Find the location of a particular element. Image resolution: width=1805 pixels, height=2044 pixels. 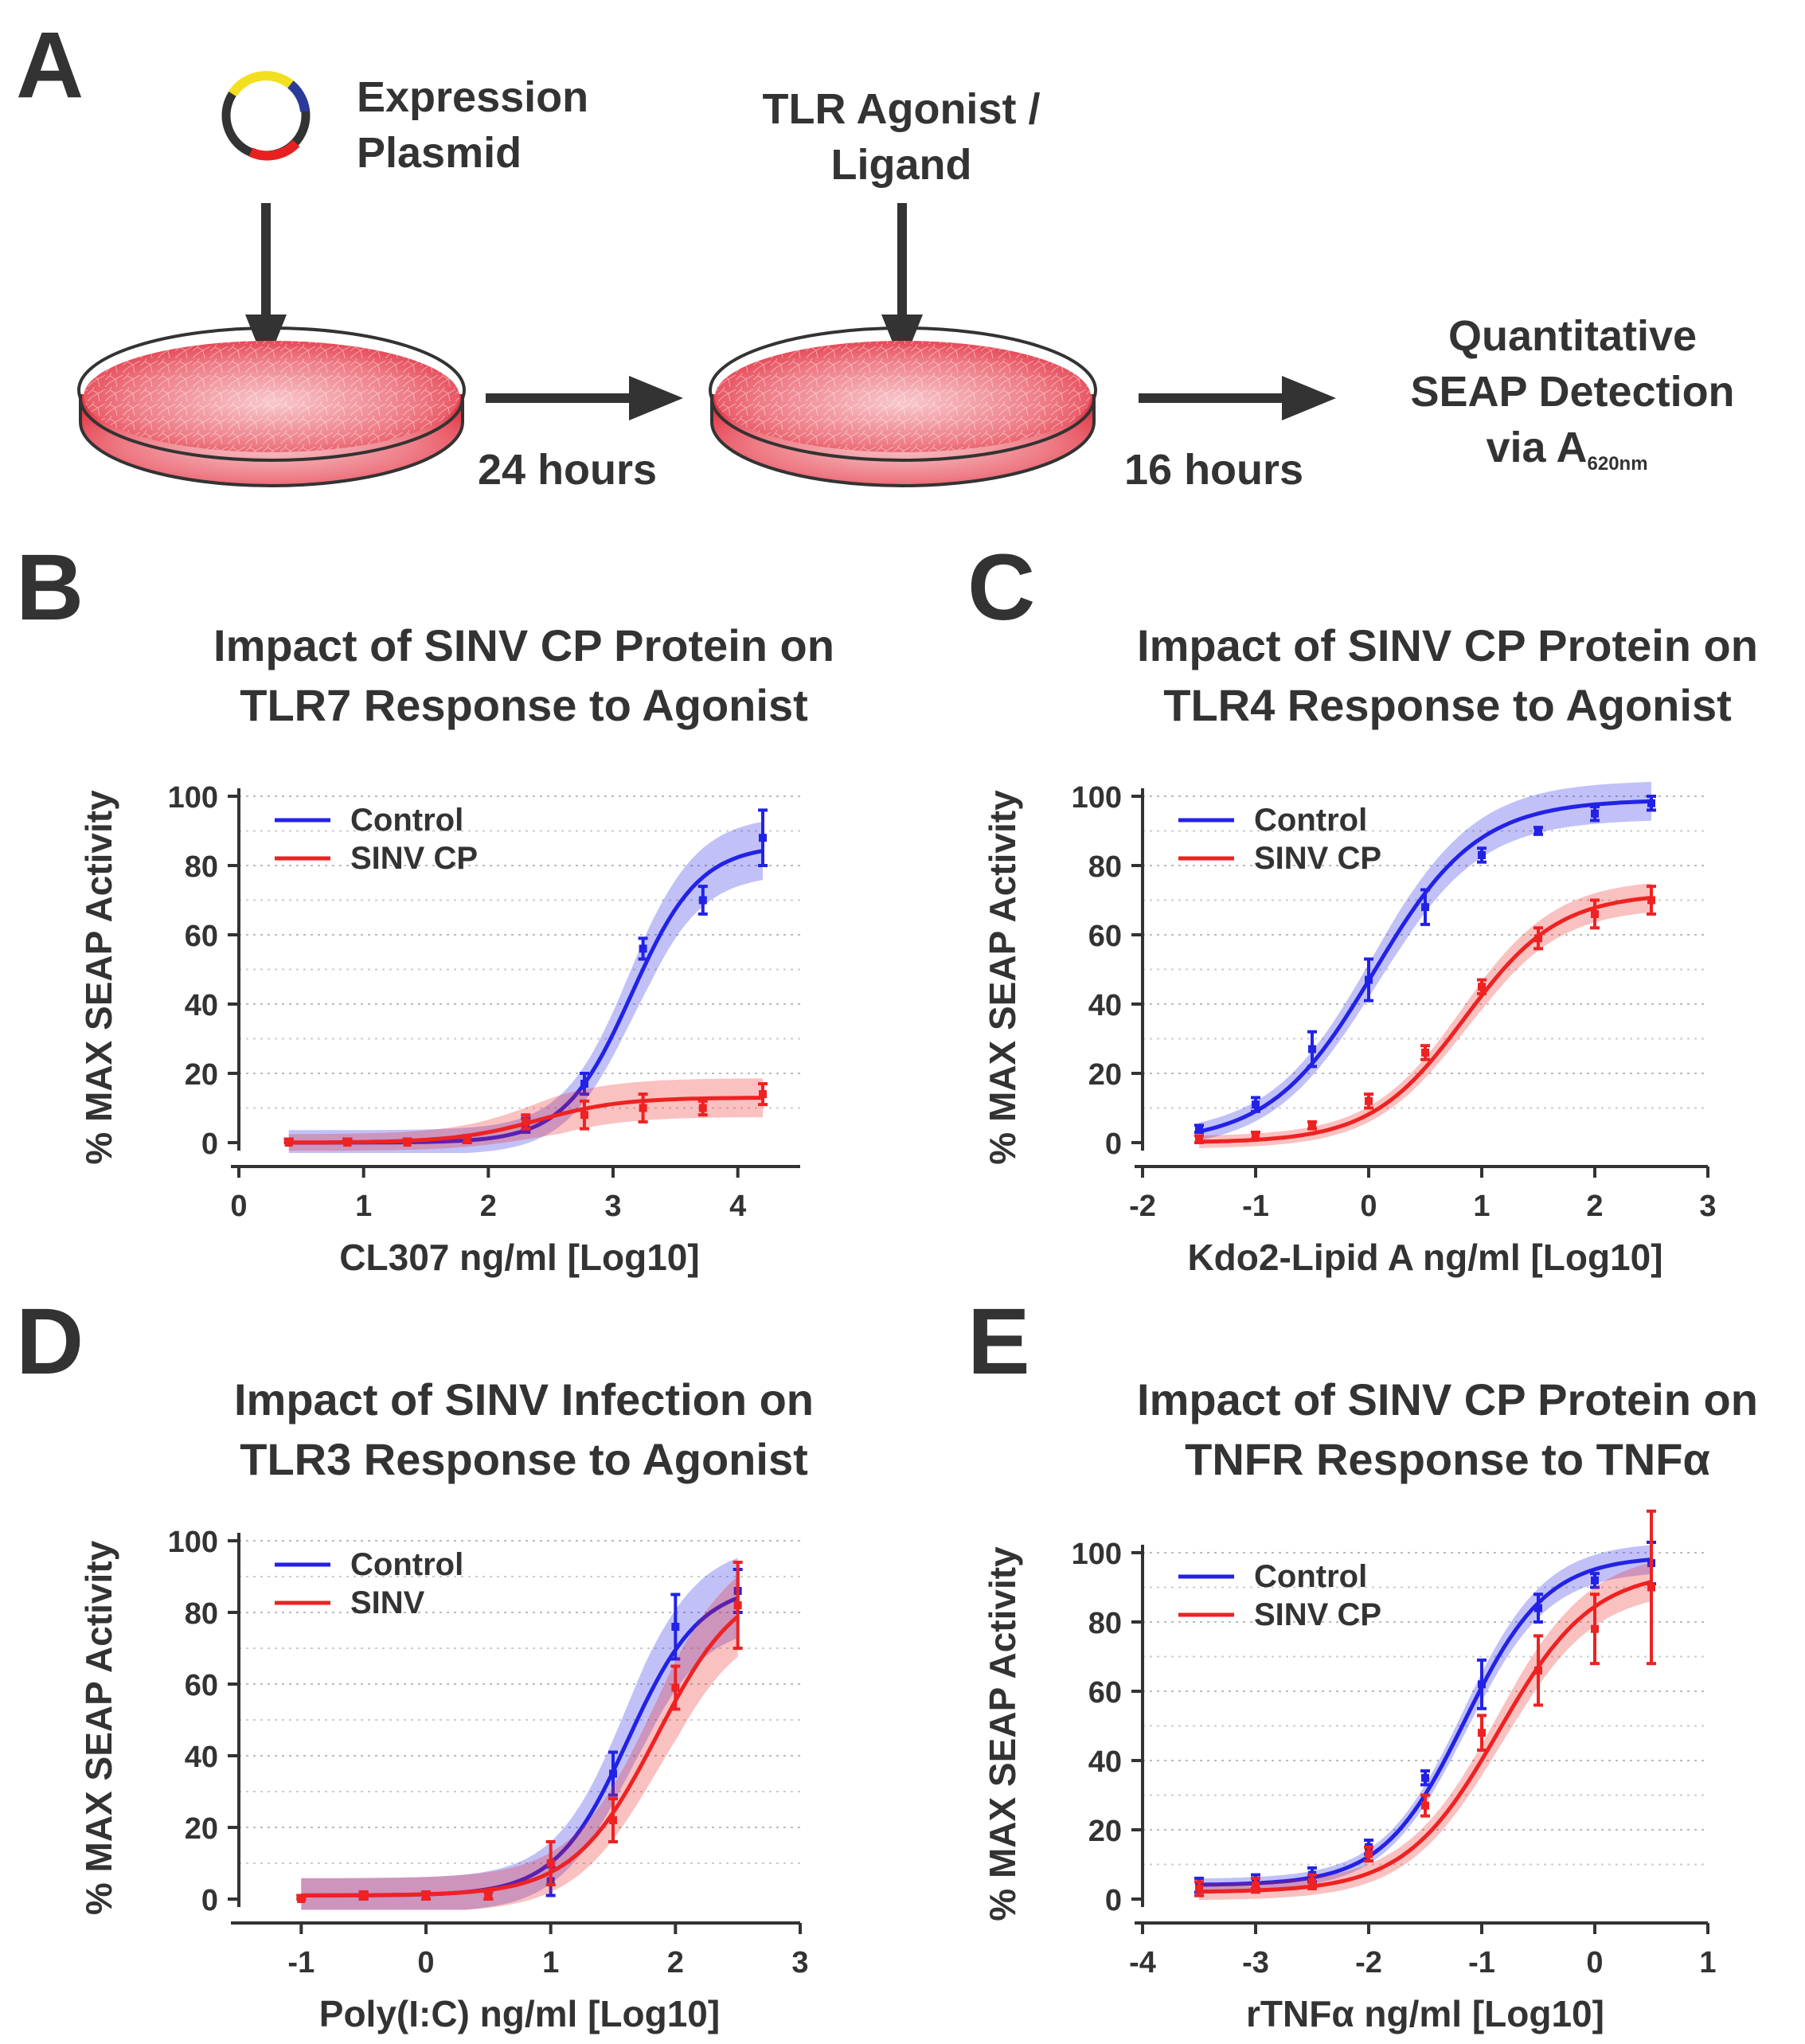

agonist-label-line1: TLR Agonist / is located at coordinates (902, 109).